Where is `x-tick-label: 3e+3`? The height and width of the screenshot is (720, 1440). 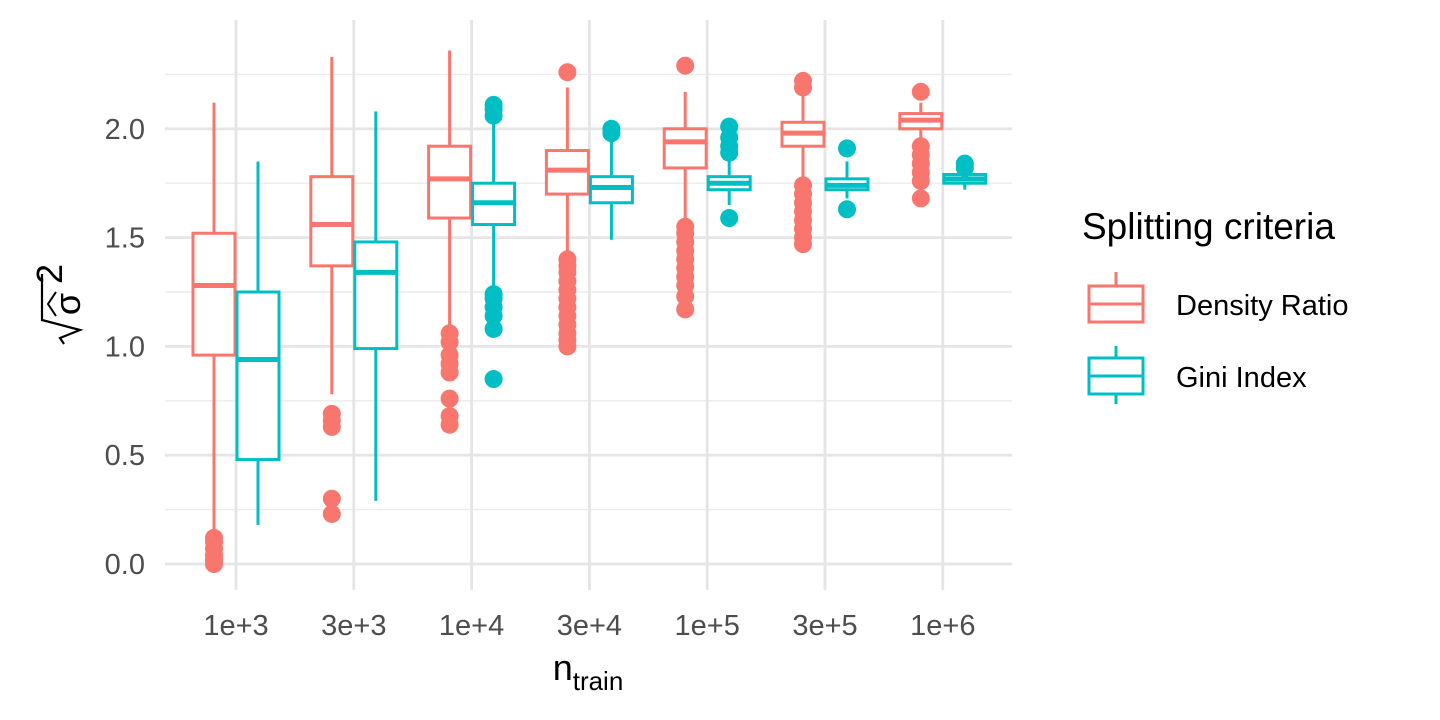
x-tick-label: 3e+3 is located at coordinates (353, 626).